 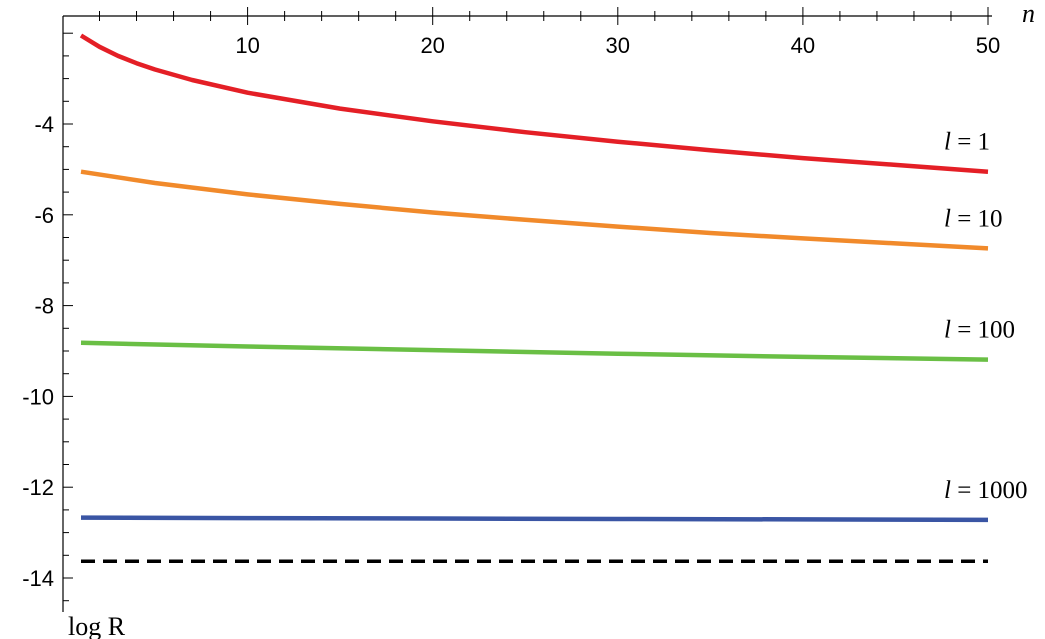 What do you see at coordinates (988, 45) in the screenshot?
I see `x-tick-label: 50` at bounding box center [988, 45].